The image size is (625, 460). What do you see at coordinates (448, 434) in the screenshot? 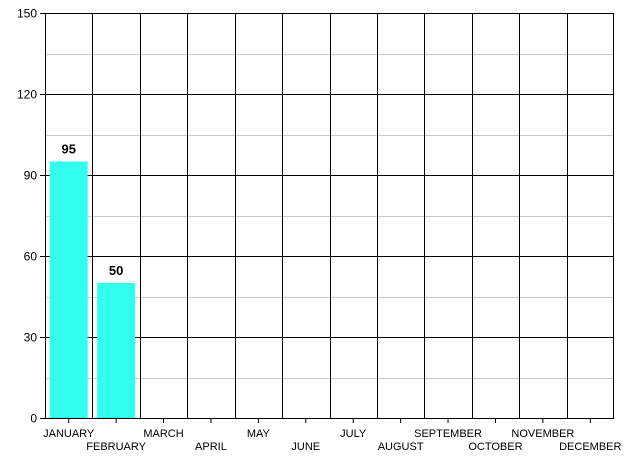
I see `x-tick-label-september: SEPTEMBER` at bounding box center [448, 434].